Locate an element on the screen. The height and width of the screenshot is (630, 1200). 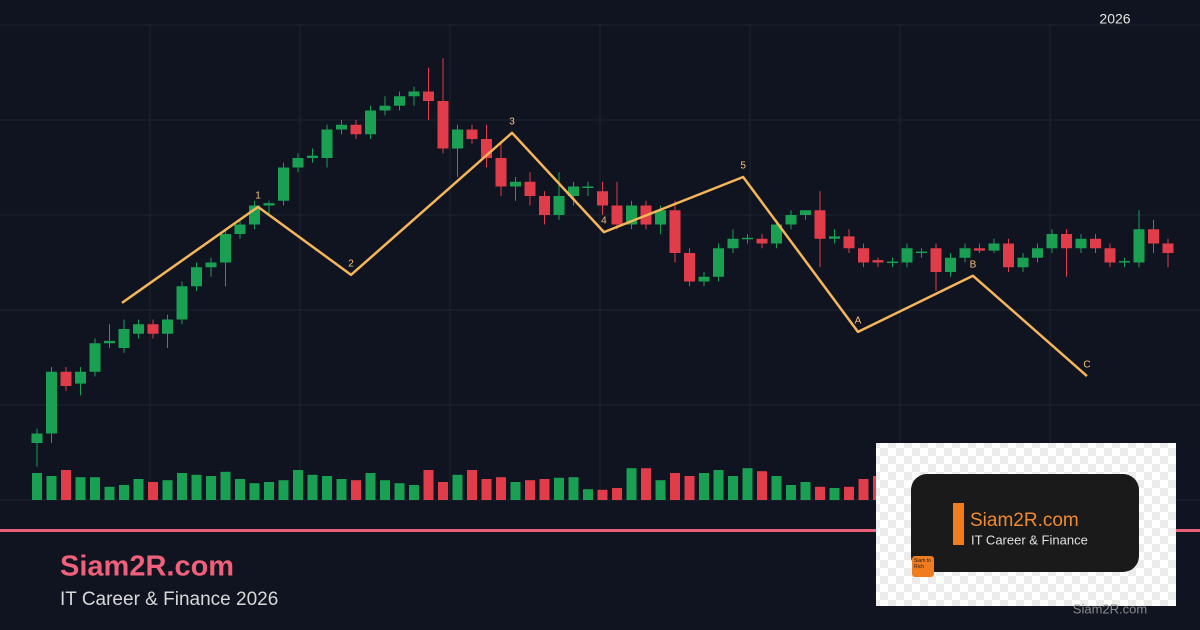
wave-label: 1 is located at coordinates (258, 196).